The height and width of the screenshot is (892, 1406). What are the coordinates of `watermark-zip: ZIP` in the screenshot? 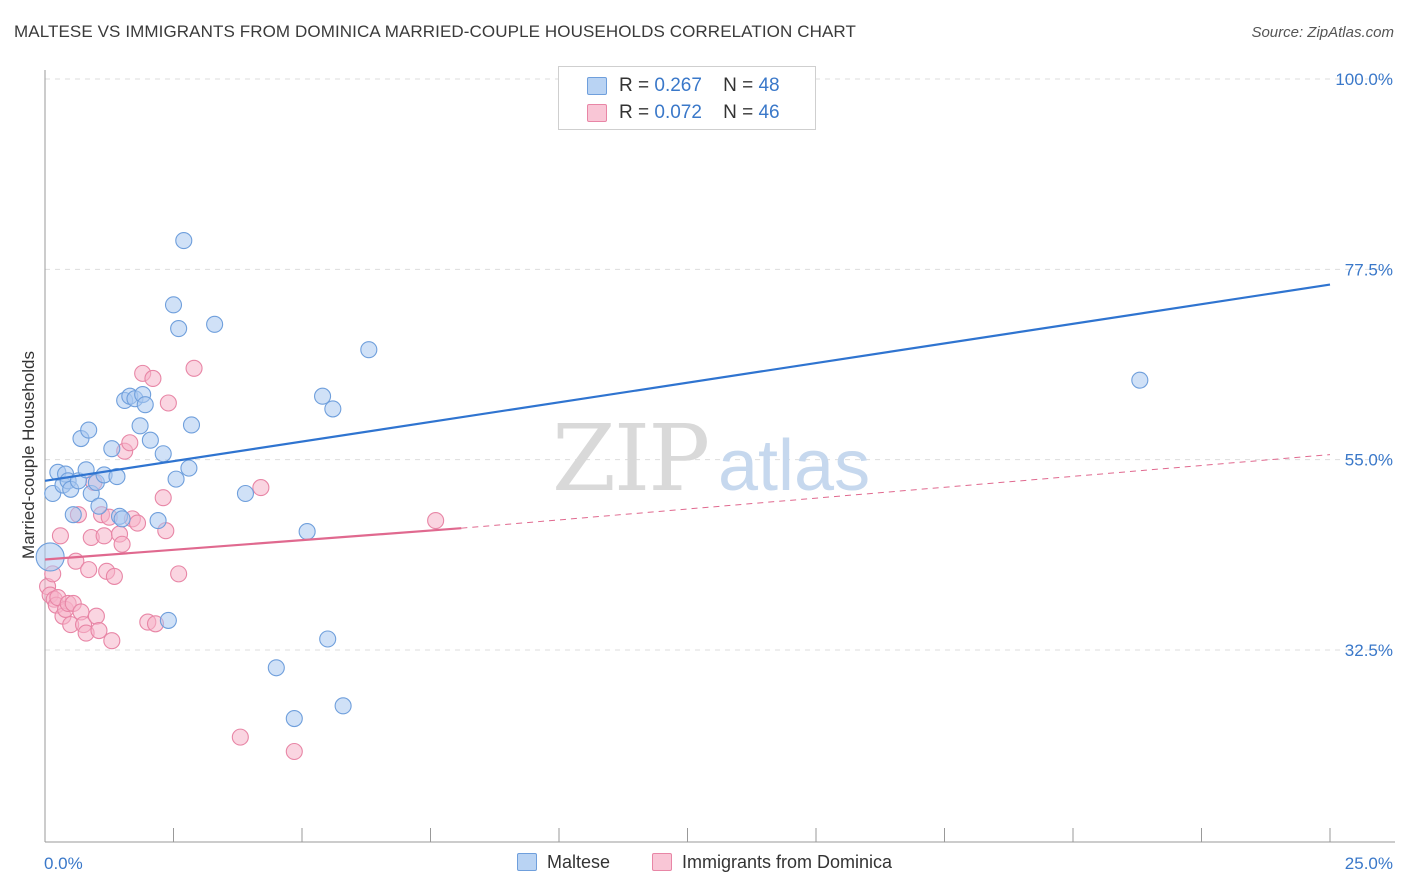 It's located at (630, 458).